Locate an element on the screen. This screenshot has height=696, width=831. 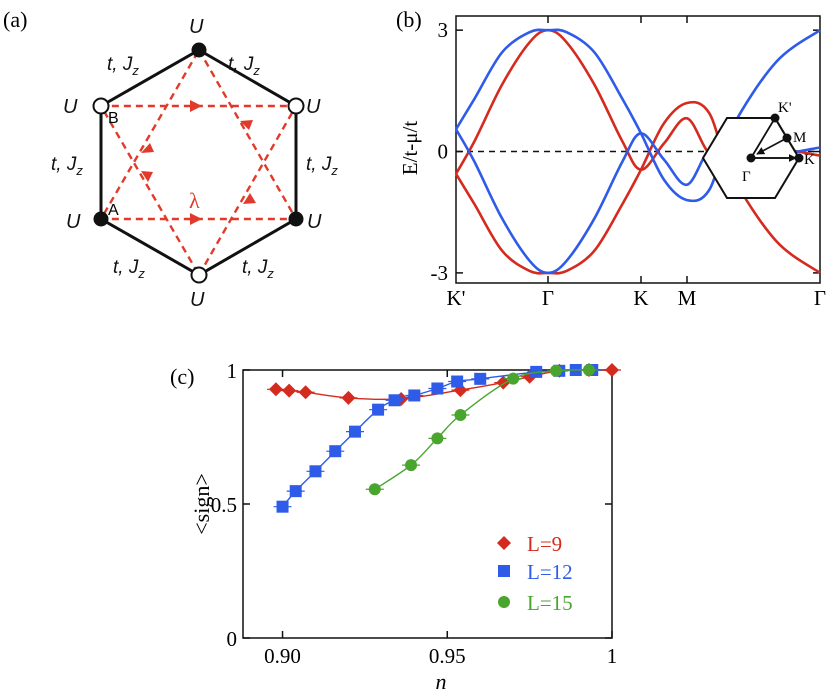
bz-m-label: M is located at coordinates (799, 138).